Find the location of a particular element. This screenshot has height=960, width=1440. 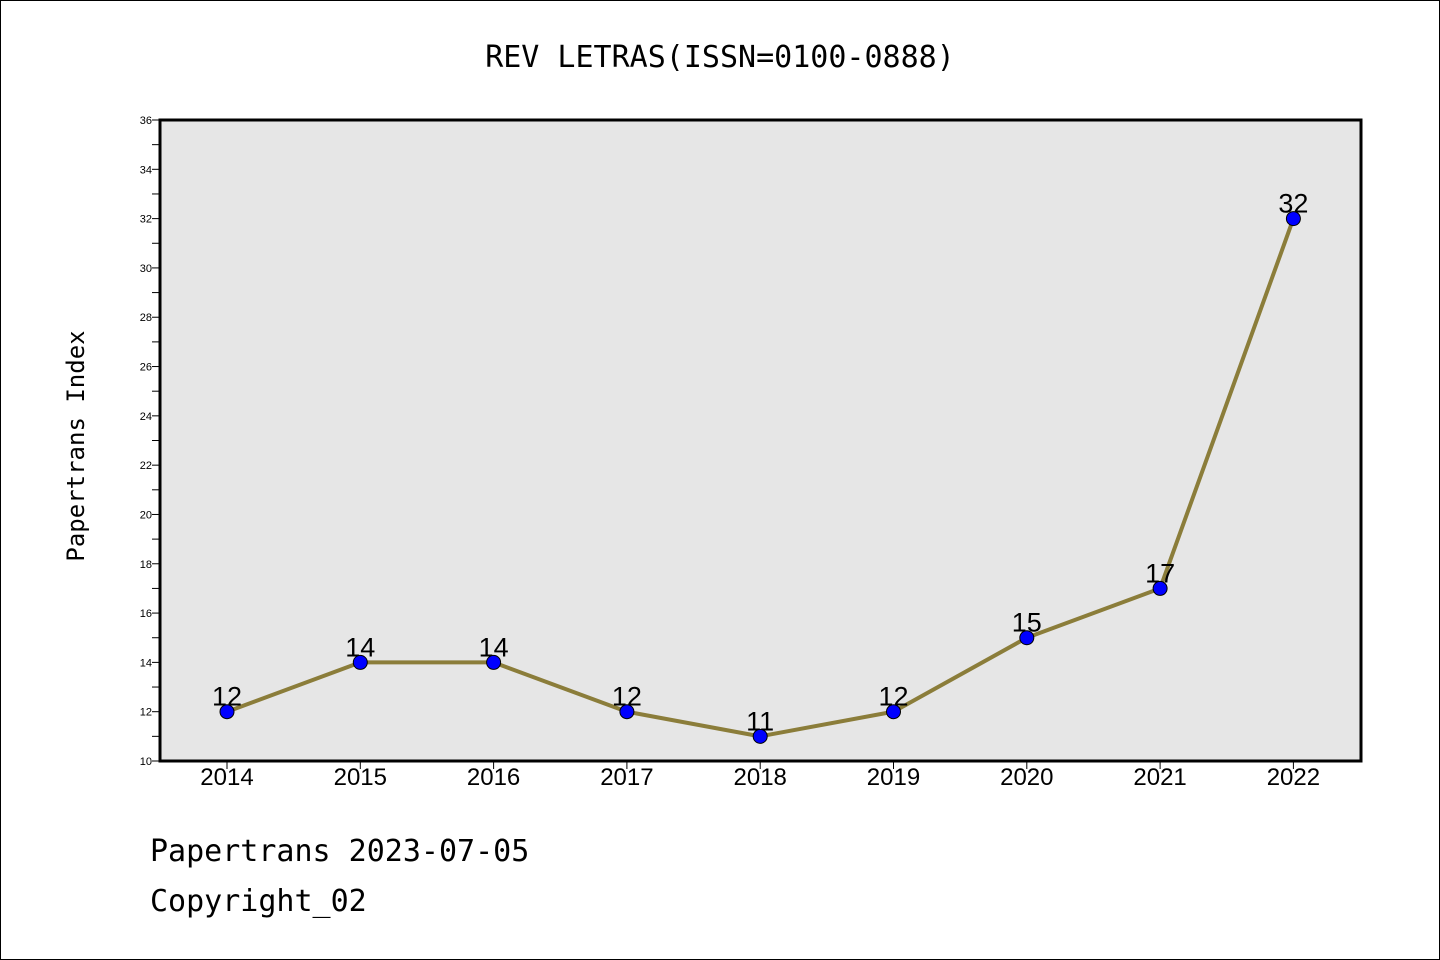

y-tick-label: 12 is located at coordinates (146, 713).